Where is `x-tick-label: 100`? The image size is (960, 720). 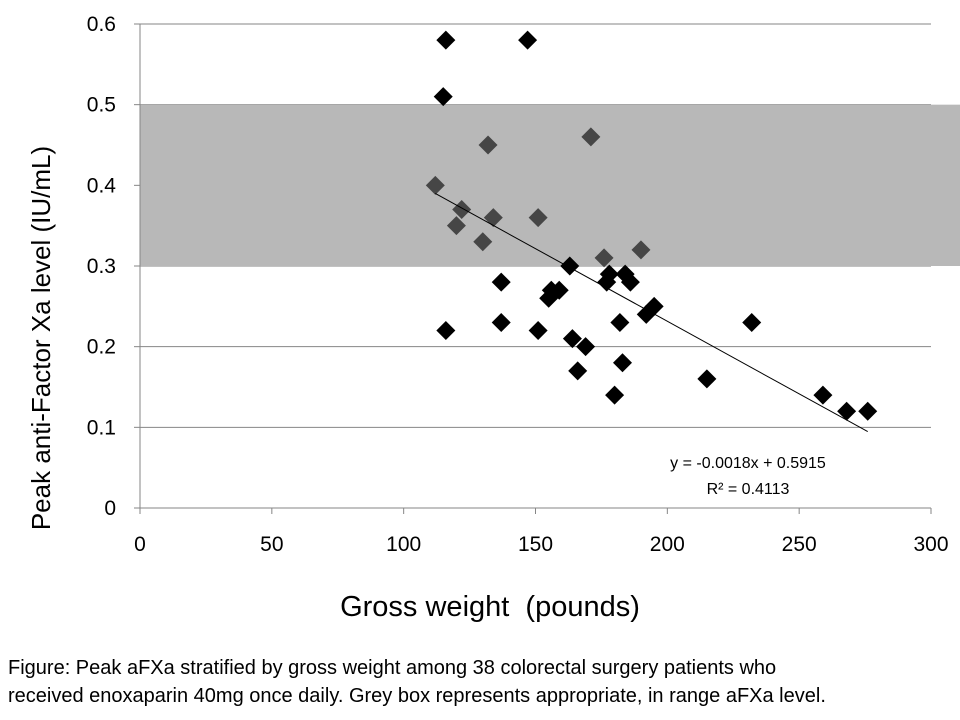
x-tick-label: 100 is located at coordinates (403, 544).